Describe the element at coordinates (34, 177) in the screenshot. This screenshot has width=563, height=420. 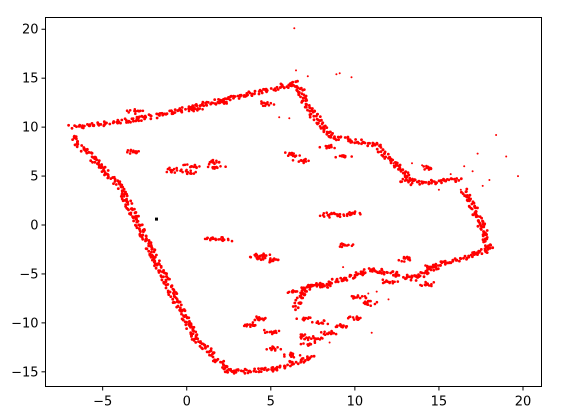
I see `y-tick-label: 5` at that location.